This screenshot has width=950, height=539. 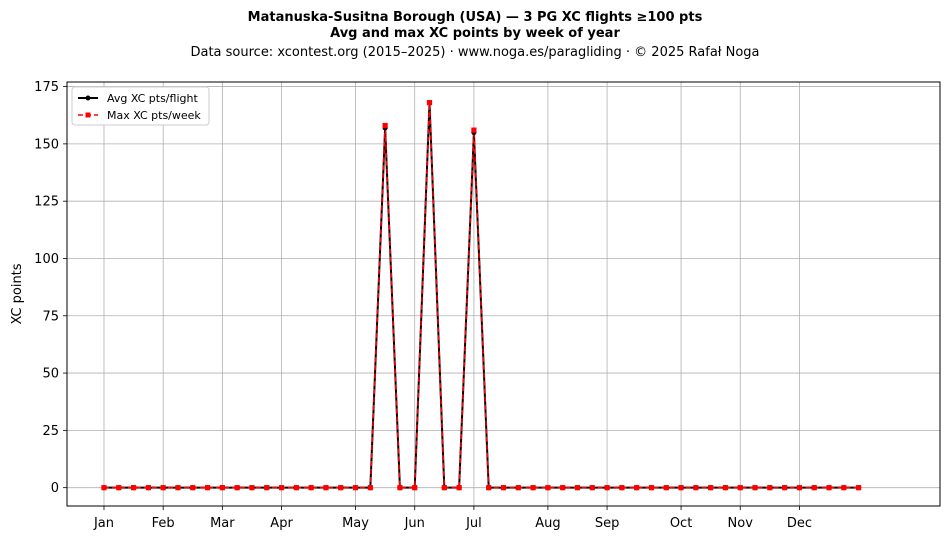 What do you see at coordinates (50, 374) in the screenshot?
I see `y-tick-label: 50` at bounding box center [50, 374].